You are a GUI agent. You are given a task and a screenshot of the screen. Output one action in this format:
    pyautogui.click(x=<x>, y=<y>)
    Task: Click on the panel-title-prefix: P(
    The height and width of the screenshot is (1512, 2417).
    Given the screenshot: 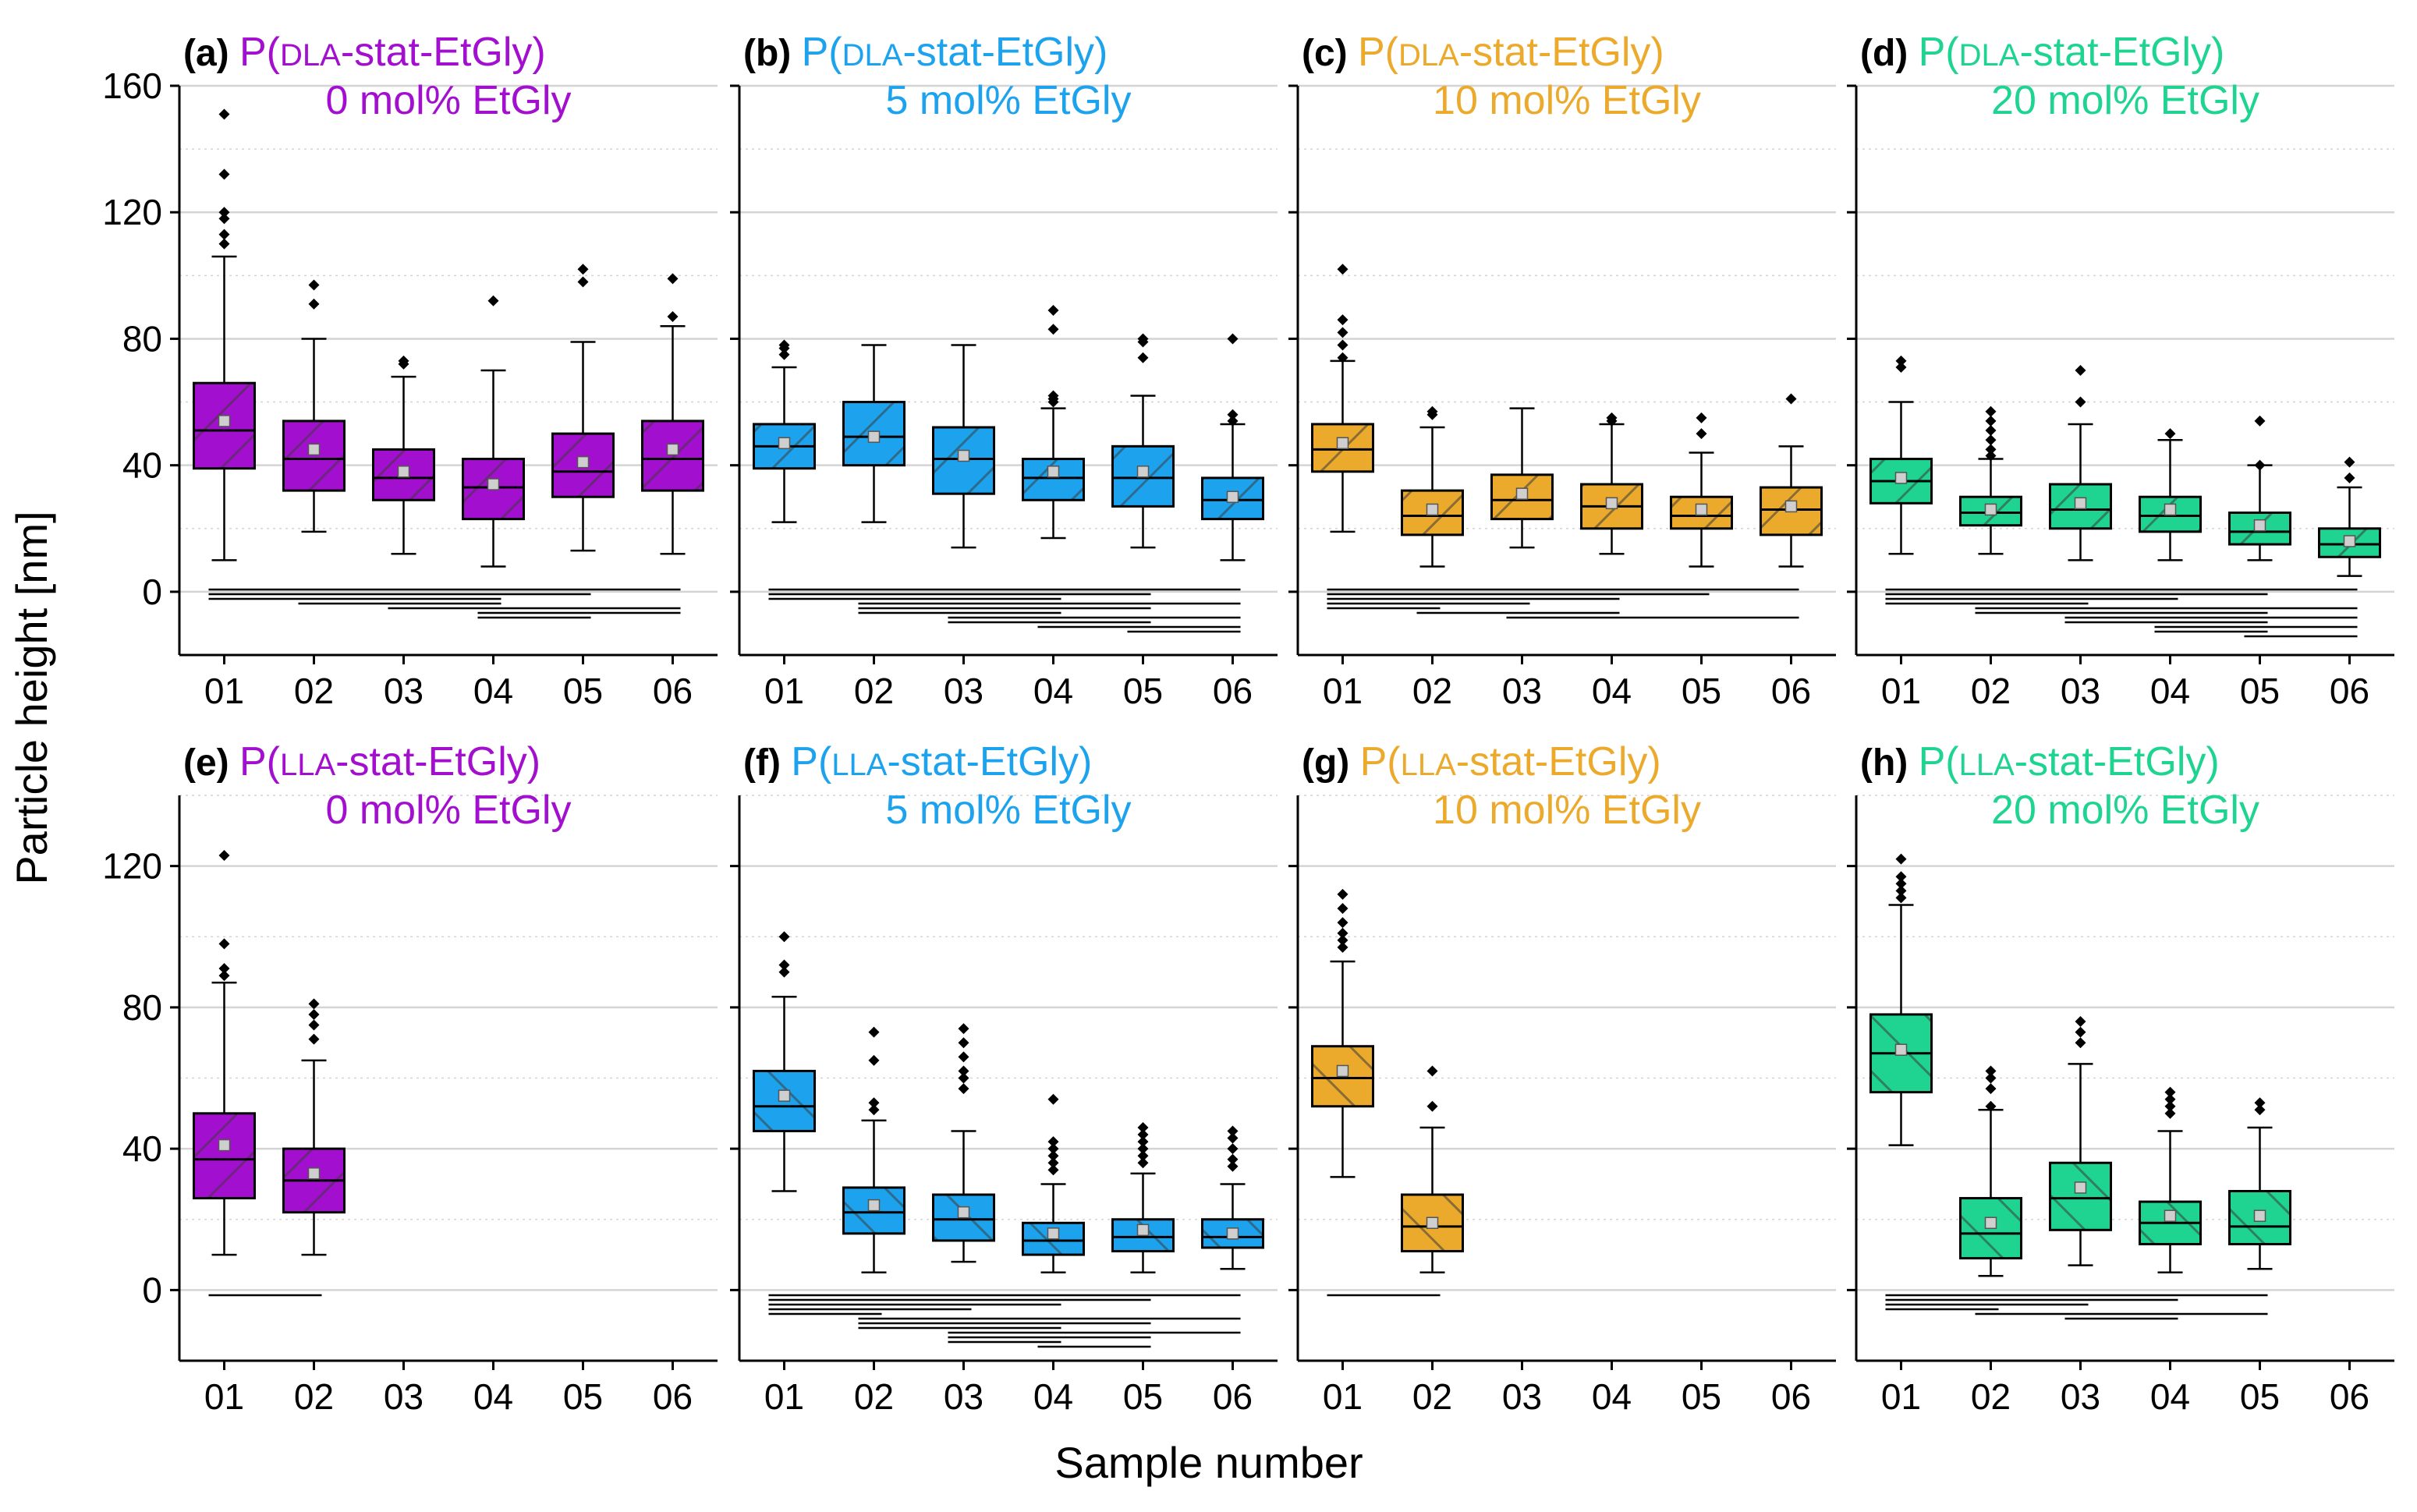 What is the action you would take?
    pyautogui.click(x=811, y=761)
    